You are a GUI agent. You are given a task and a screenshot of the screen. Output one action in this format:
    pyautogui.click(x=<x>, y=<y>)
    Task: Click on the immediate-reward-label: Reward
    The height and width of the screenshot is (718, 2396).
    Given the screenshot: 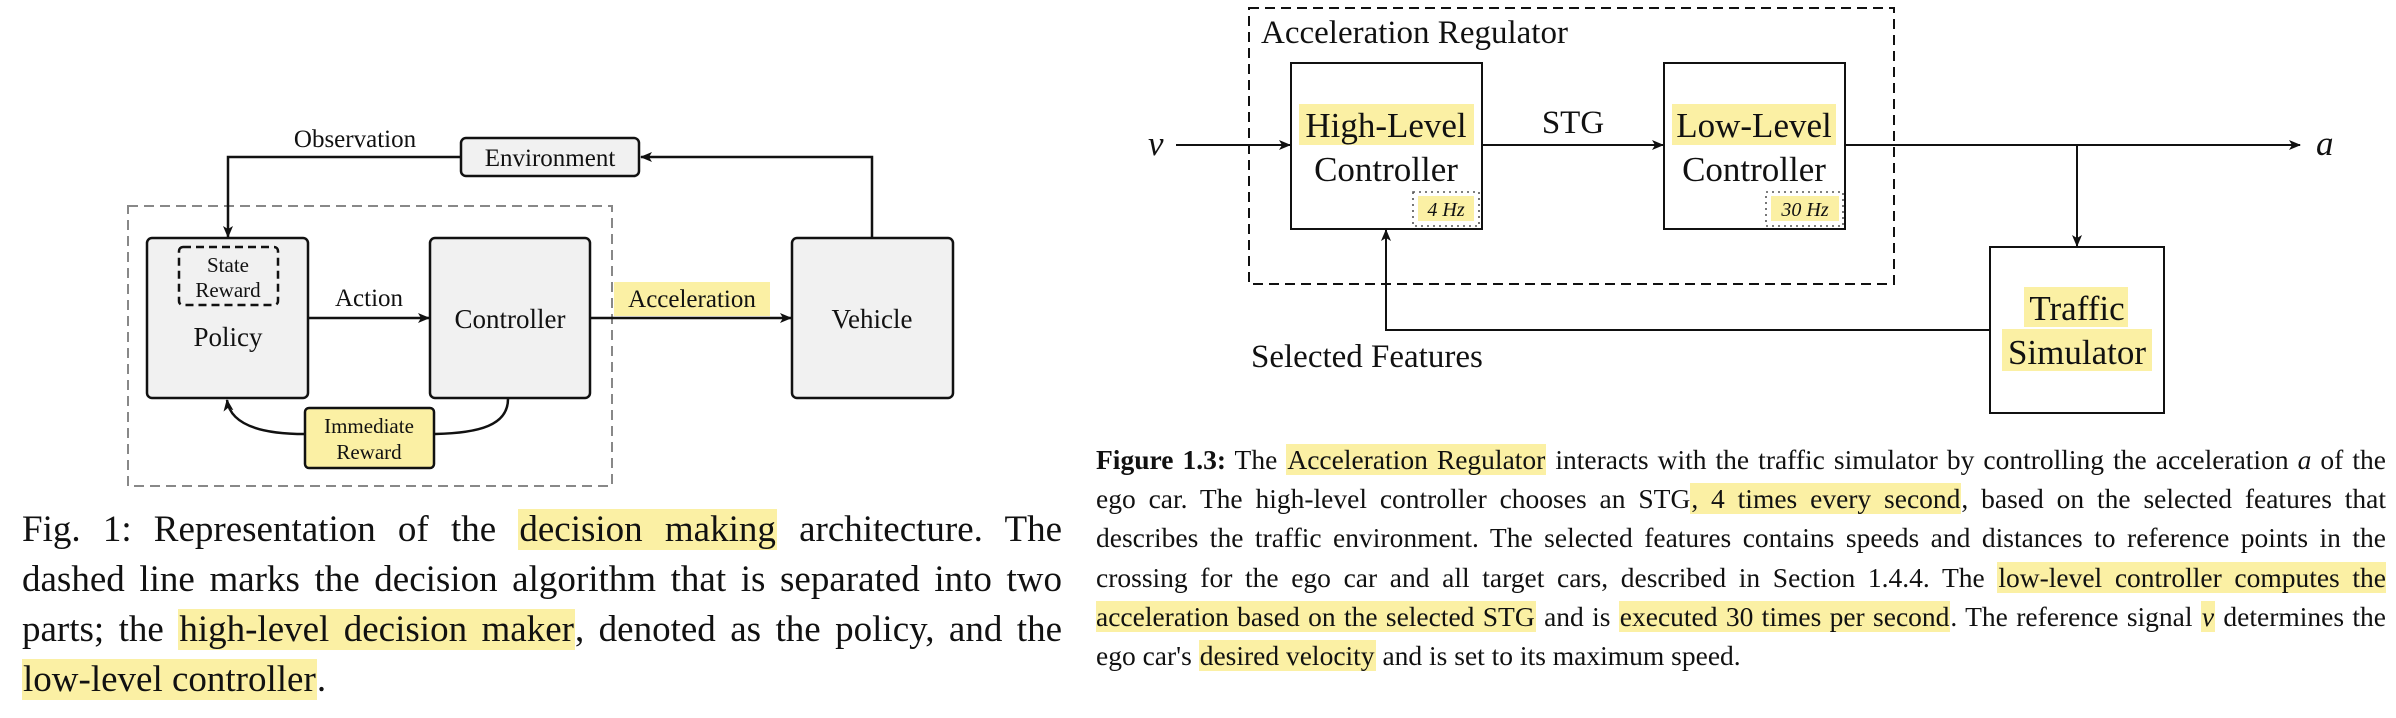 What is the action you would take?
    pyautogui.click(x=369, y=452)
    